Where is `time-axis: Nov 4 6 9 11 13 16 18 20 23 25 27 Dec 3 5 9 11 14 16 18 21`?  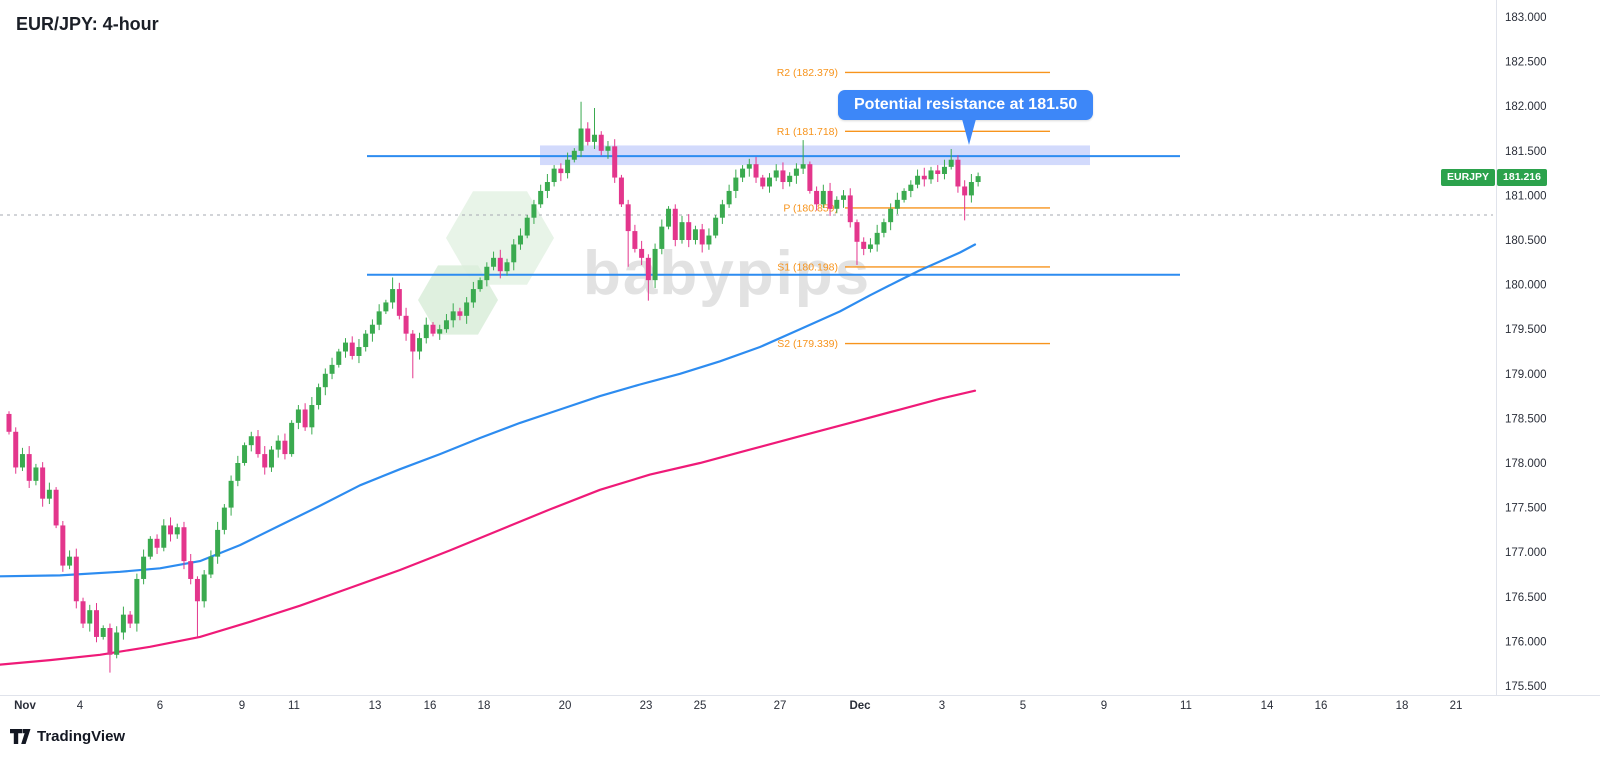
time-axis: Nov 4 6 9 11 13 16 18 20 23 25 27 Dec 3 5 9 11 14 16 18 21 is located at coordinates (738, 706).